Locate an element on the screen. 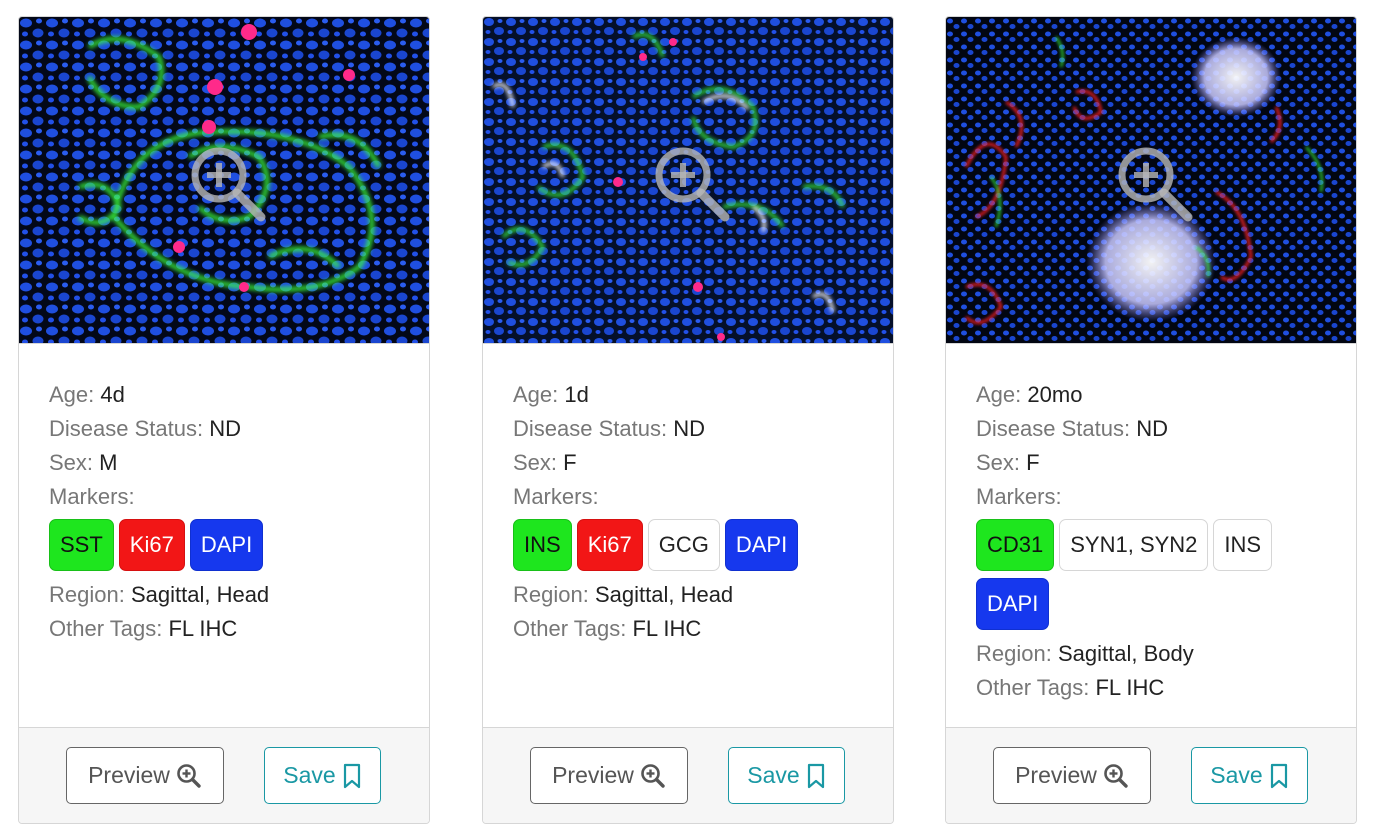 This screenshot has width=1376, height=832. age-row: Age: 20mo is located at coordinates (1029, 394).